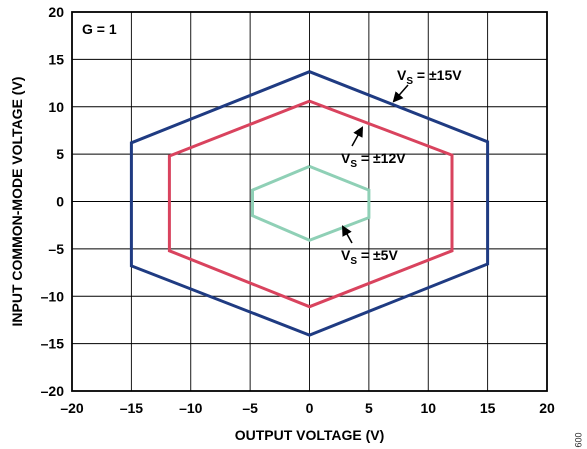 This screenshot has width=587, height=449. I want to click on series-annotation: VS = ±12V, so click(373, 160).